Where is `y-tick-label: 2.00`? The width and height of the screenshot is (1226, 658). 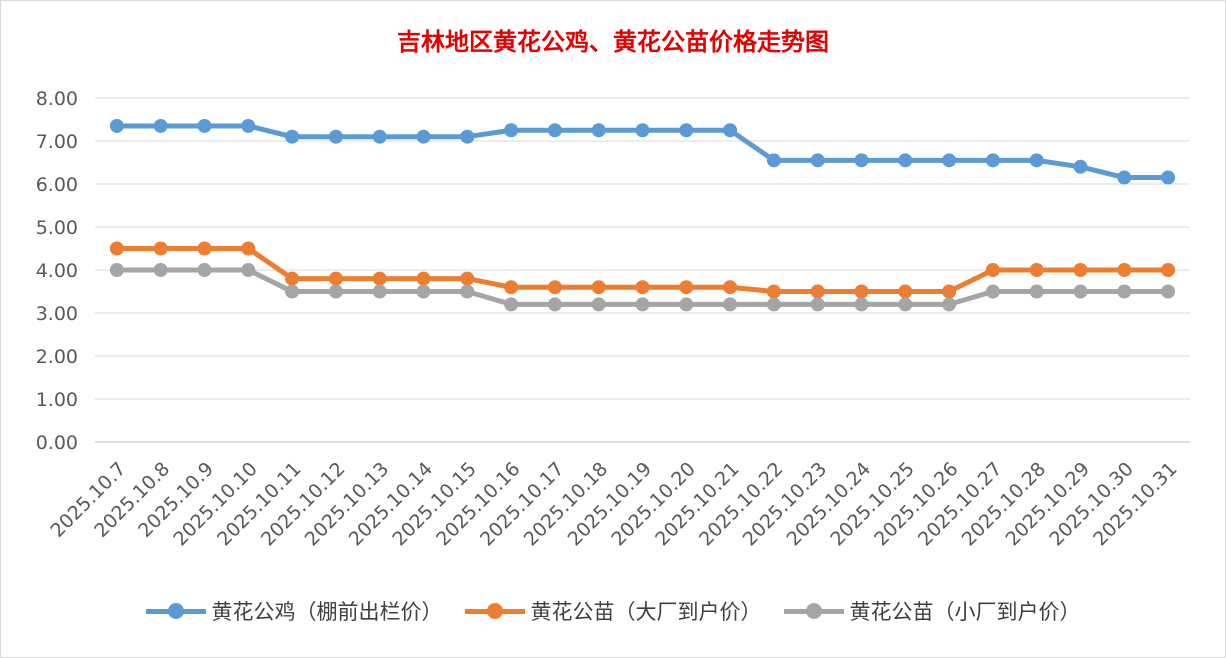 y-tick-label: 2.00 is located at coordinates (57, 357).